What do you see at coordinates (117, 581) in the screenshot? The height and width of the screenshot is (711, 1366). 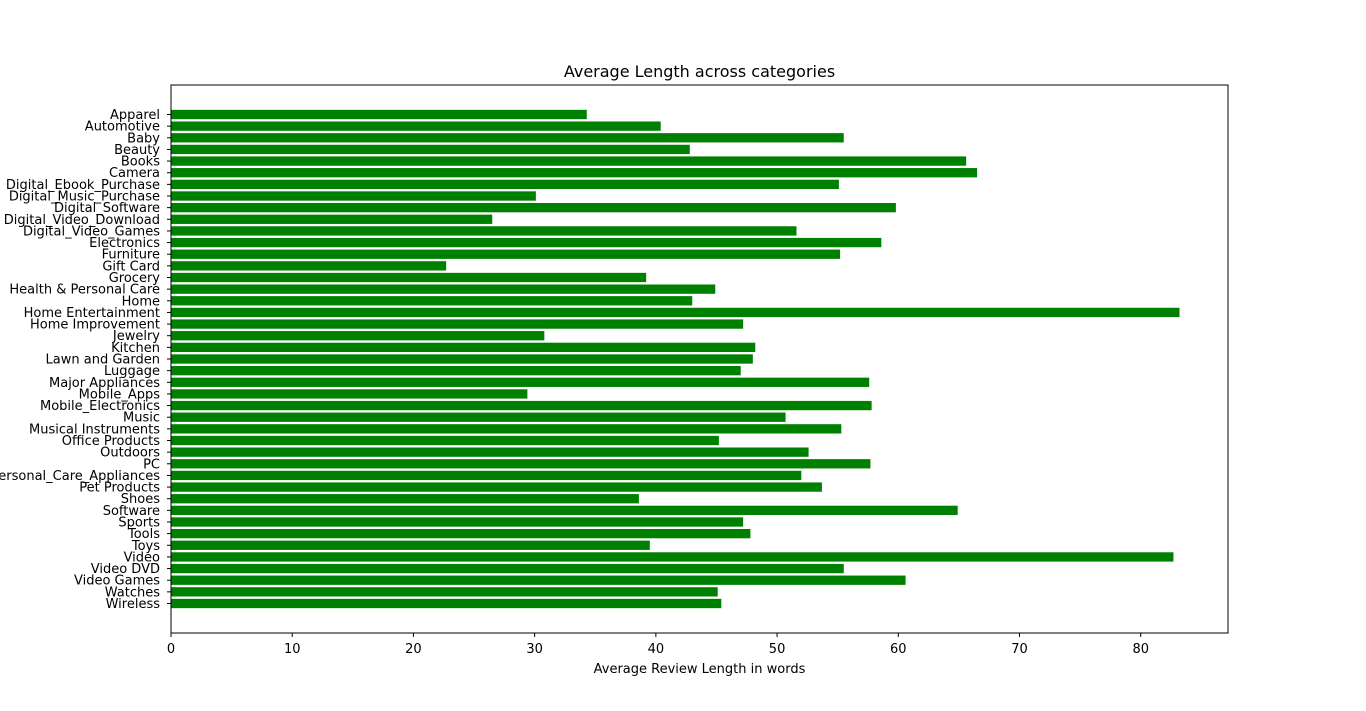 I see `y-tick-label: Video Games` at bounding box center [117, 581].